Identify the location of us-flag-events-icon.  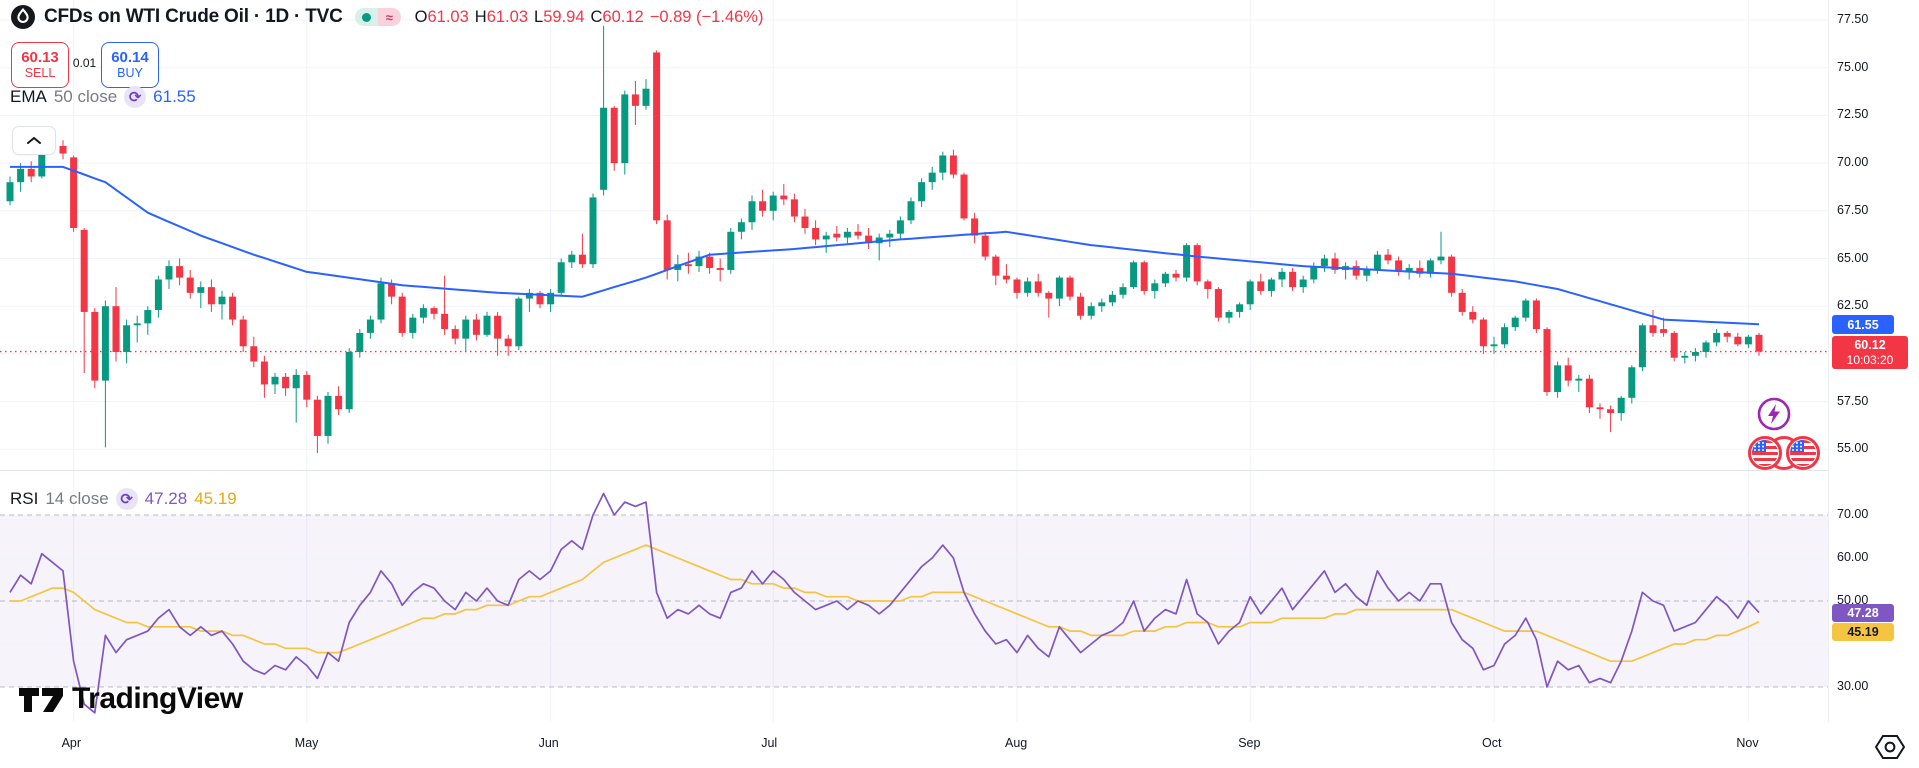
(1785, 453).